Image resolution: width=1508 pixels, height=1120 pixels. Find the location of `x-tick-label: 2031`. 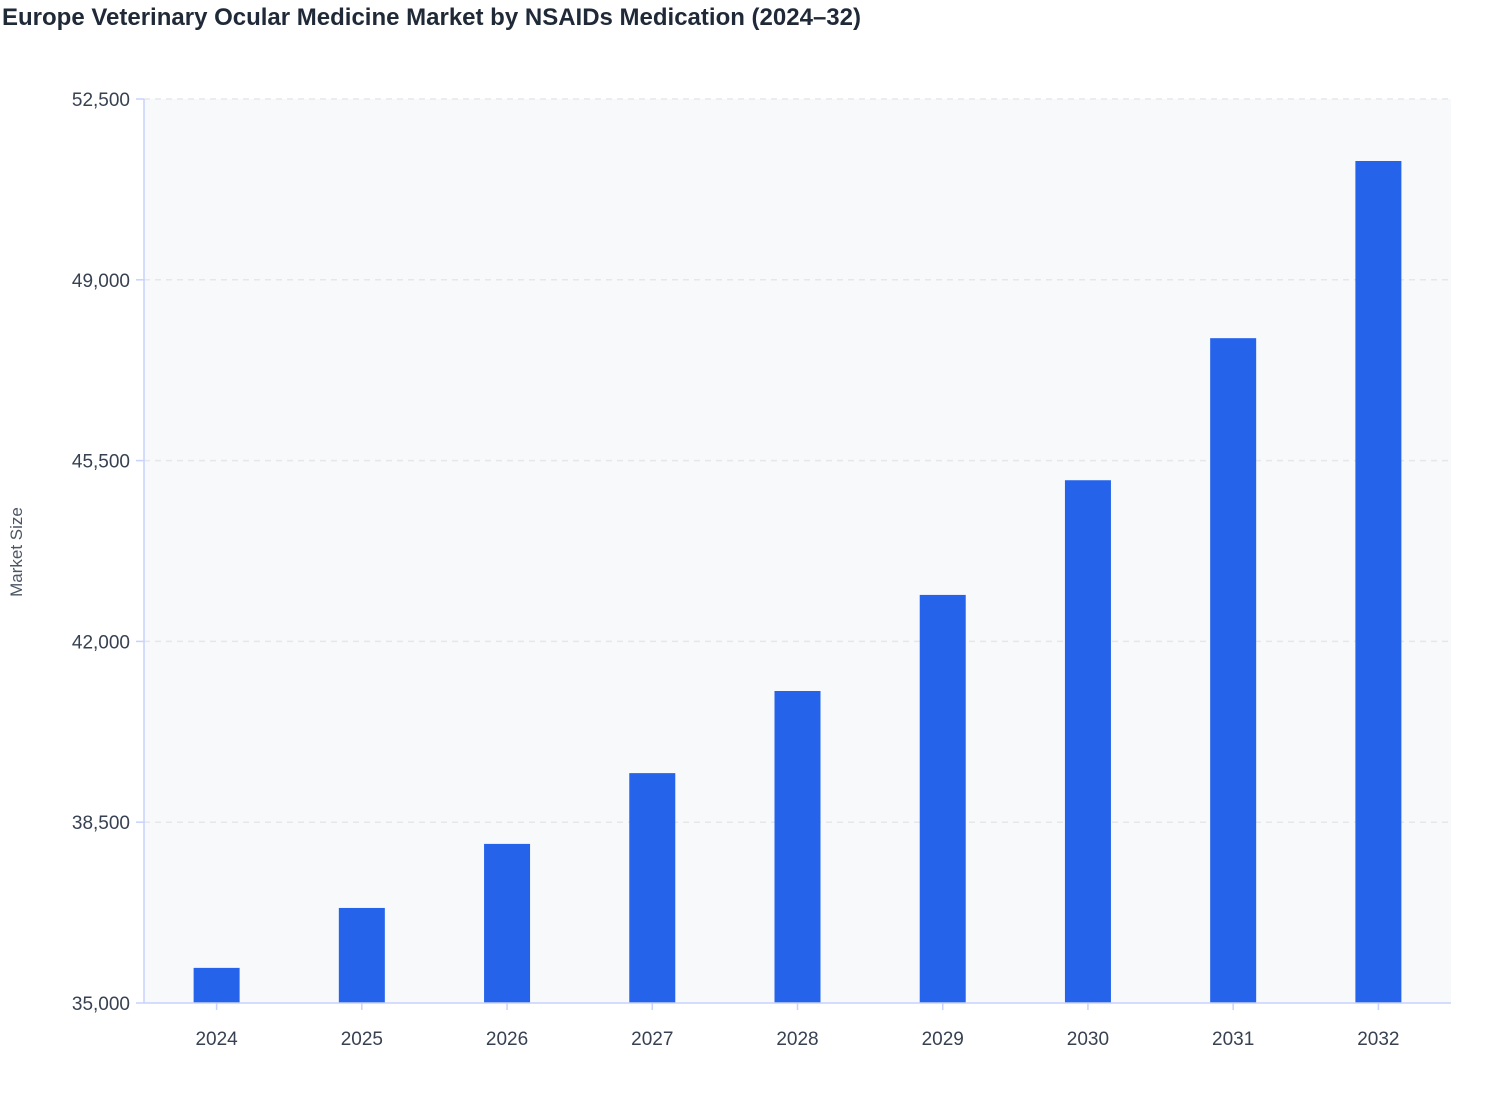

x-tick-label: 2031 is located at coordinates (1233, 1039).